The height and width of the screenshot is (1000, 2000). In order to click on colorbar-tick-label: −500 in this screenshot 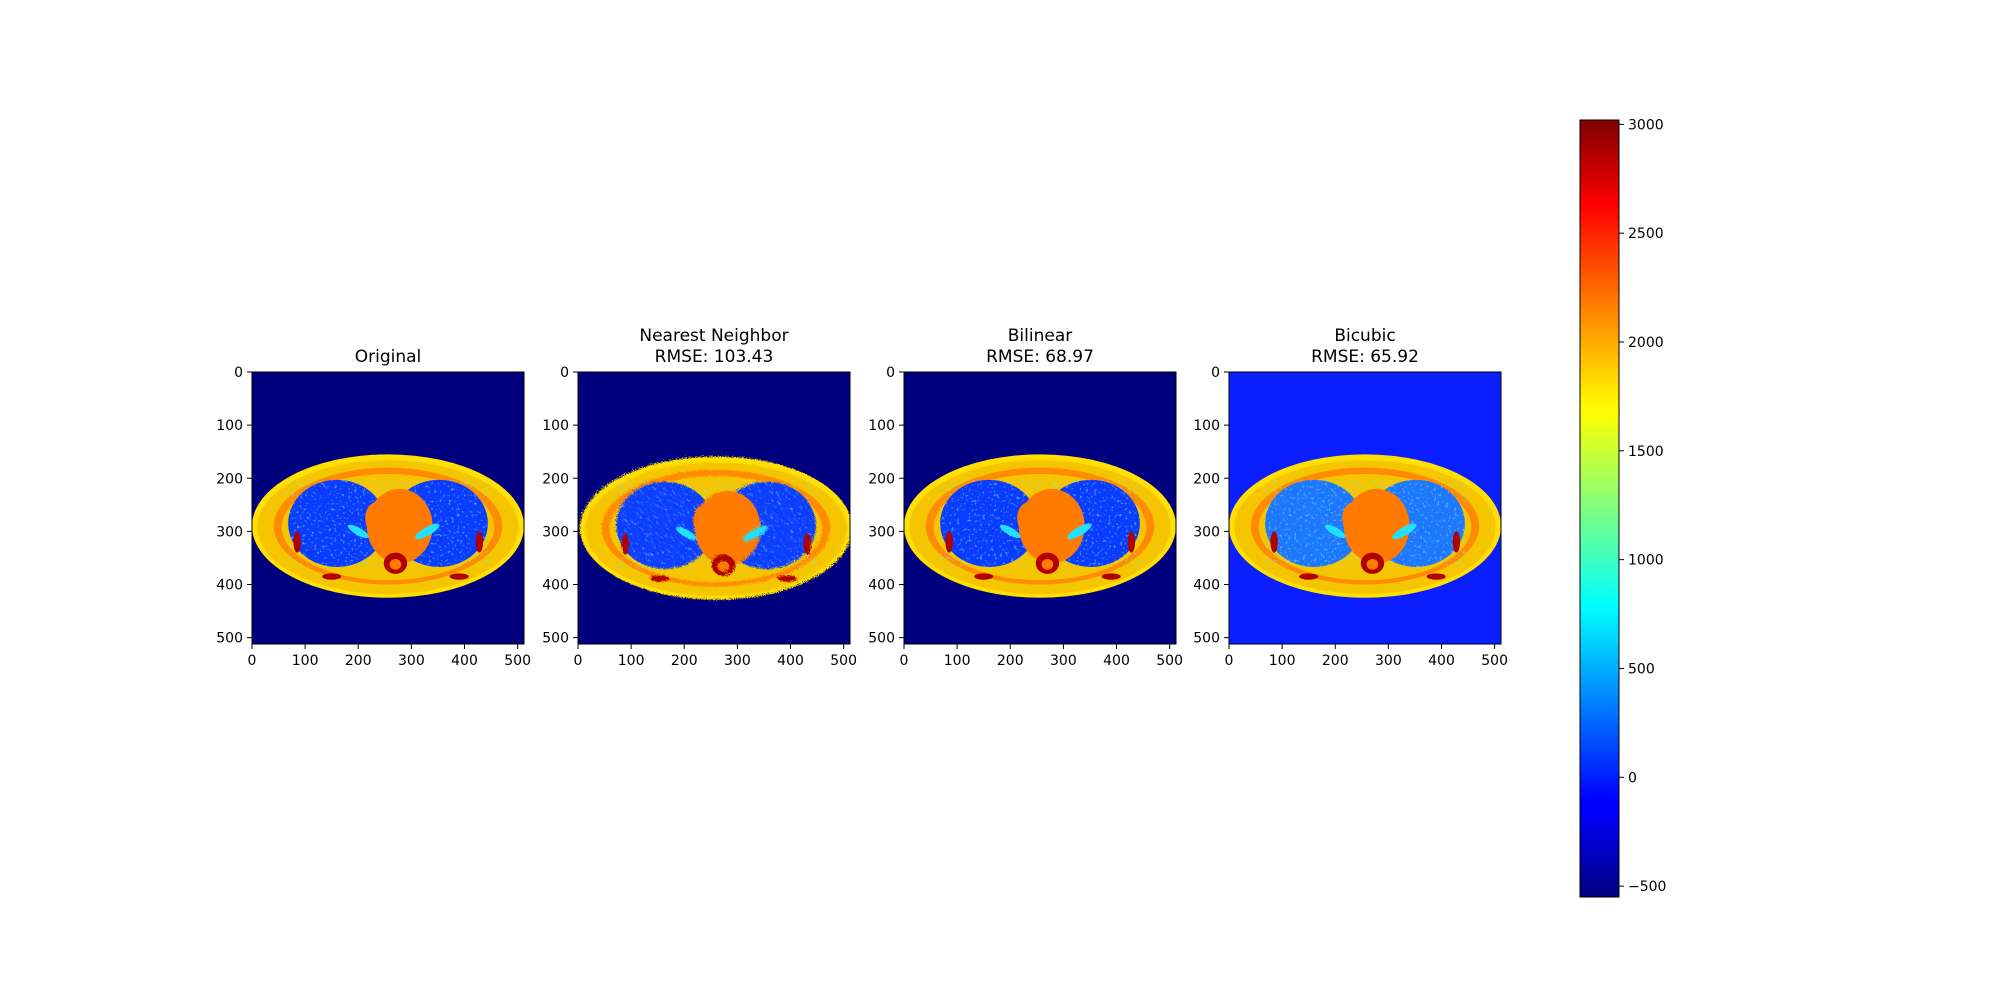, I will do `click(1647, 887)`.